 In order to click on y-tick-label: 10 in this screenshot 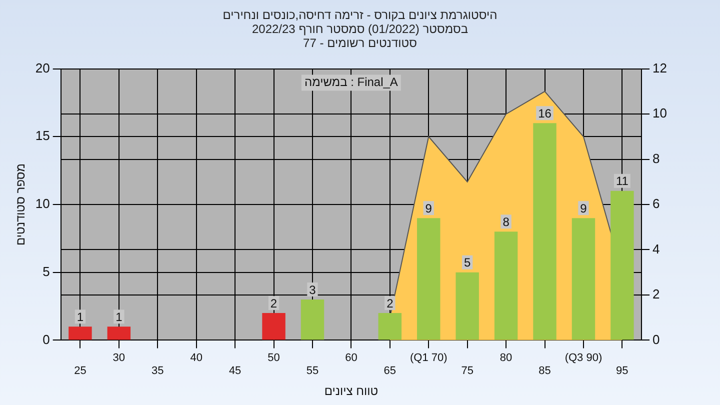, I will do `click(42, 204)`.